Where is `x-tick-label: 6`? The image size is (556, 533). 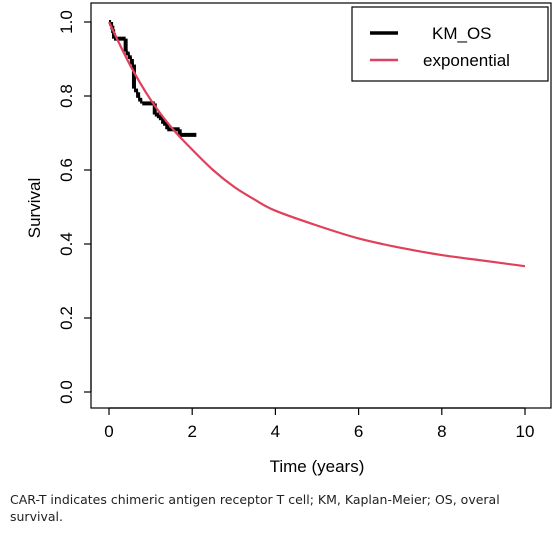
x-tick-label: 6 is located at coordinates (358, 431).